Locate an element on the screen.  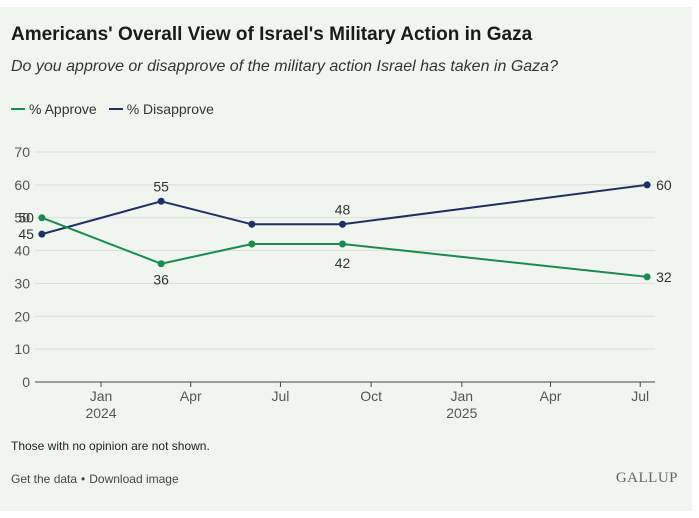
data-label-disapprove-4: 60 is located at coordinates (664, 185).